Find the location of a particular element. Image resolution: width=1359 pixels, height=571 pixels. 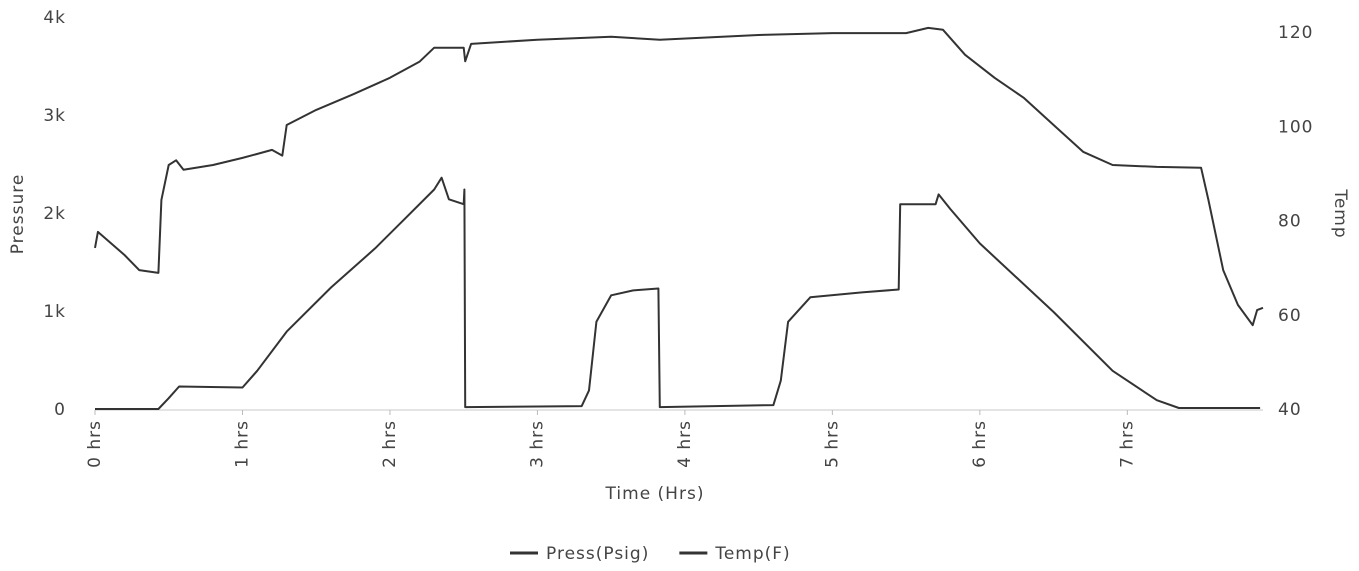

x-tick-label: 1 hrs is located at coordinates (242, 444).